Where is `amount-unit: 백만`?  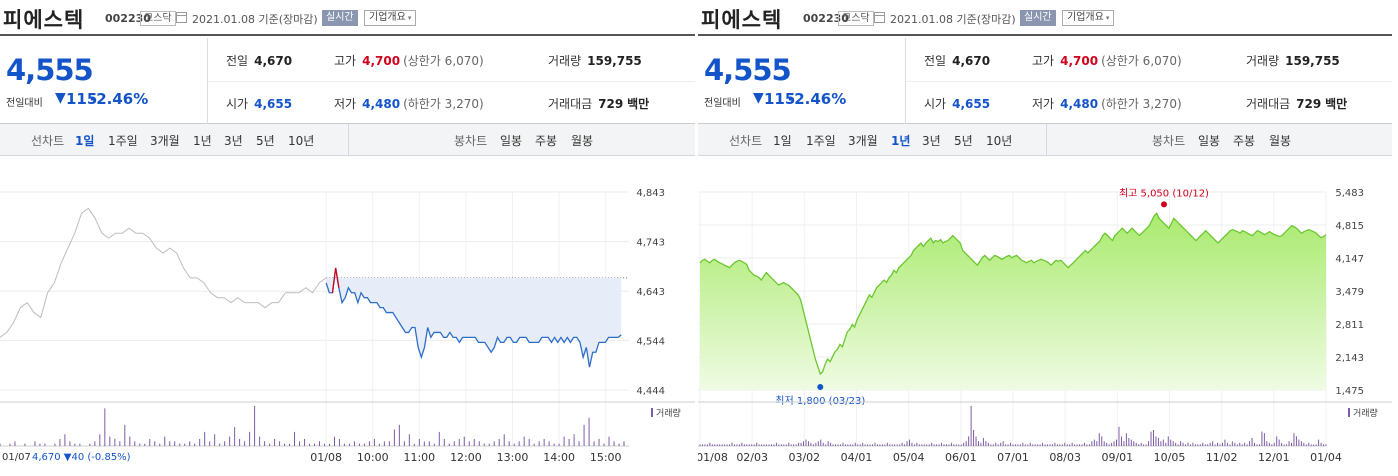 amount-unit: 백만 is located at coordinates (1336, 104).